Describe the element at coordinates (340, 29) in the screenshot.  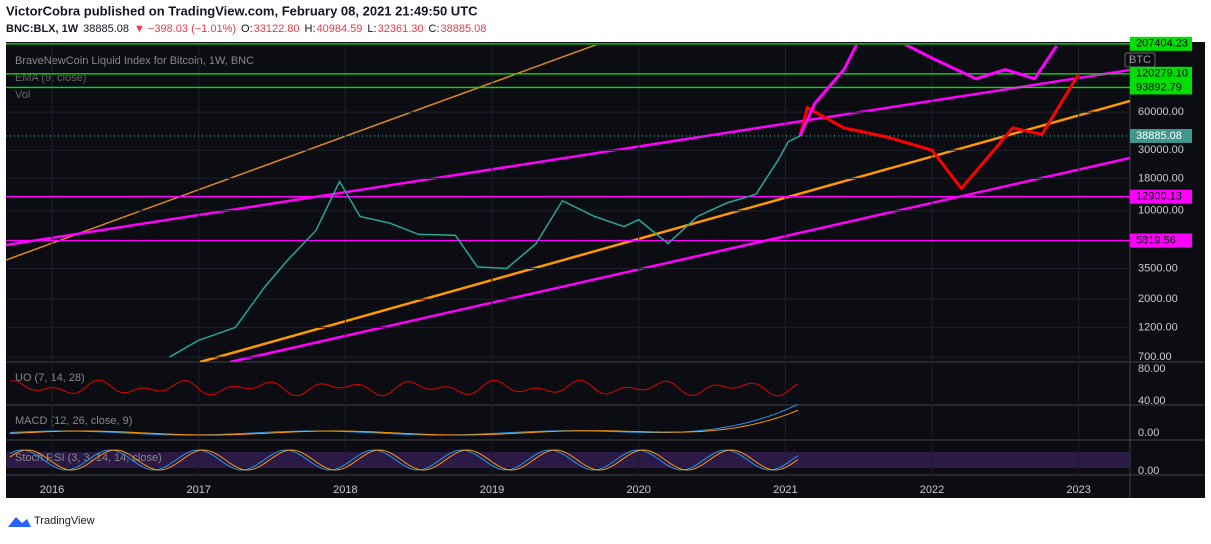
I see `header-high: 40984.59` at that location.